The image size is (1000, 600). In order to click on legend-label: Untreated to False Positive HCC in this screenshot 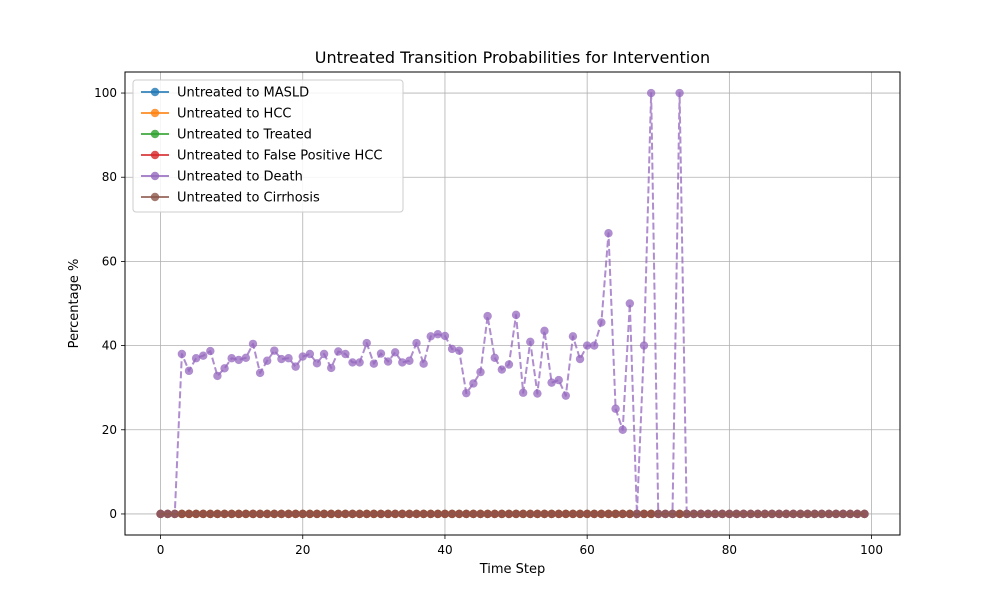, I will do `click(279, 156)`.